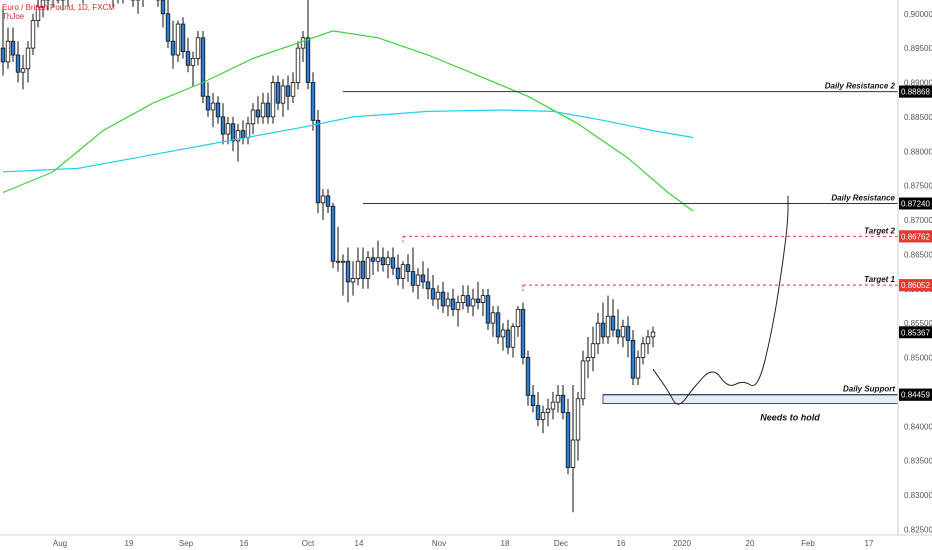 Image resolution: width=932 pixels, height=550 pixels. Describe the element at coordinates (561, 543) in the screenshot. I see `time-tick-label: Dec` at that location.